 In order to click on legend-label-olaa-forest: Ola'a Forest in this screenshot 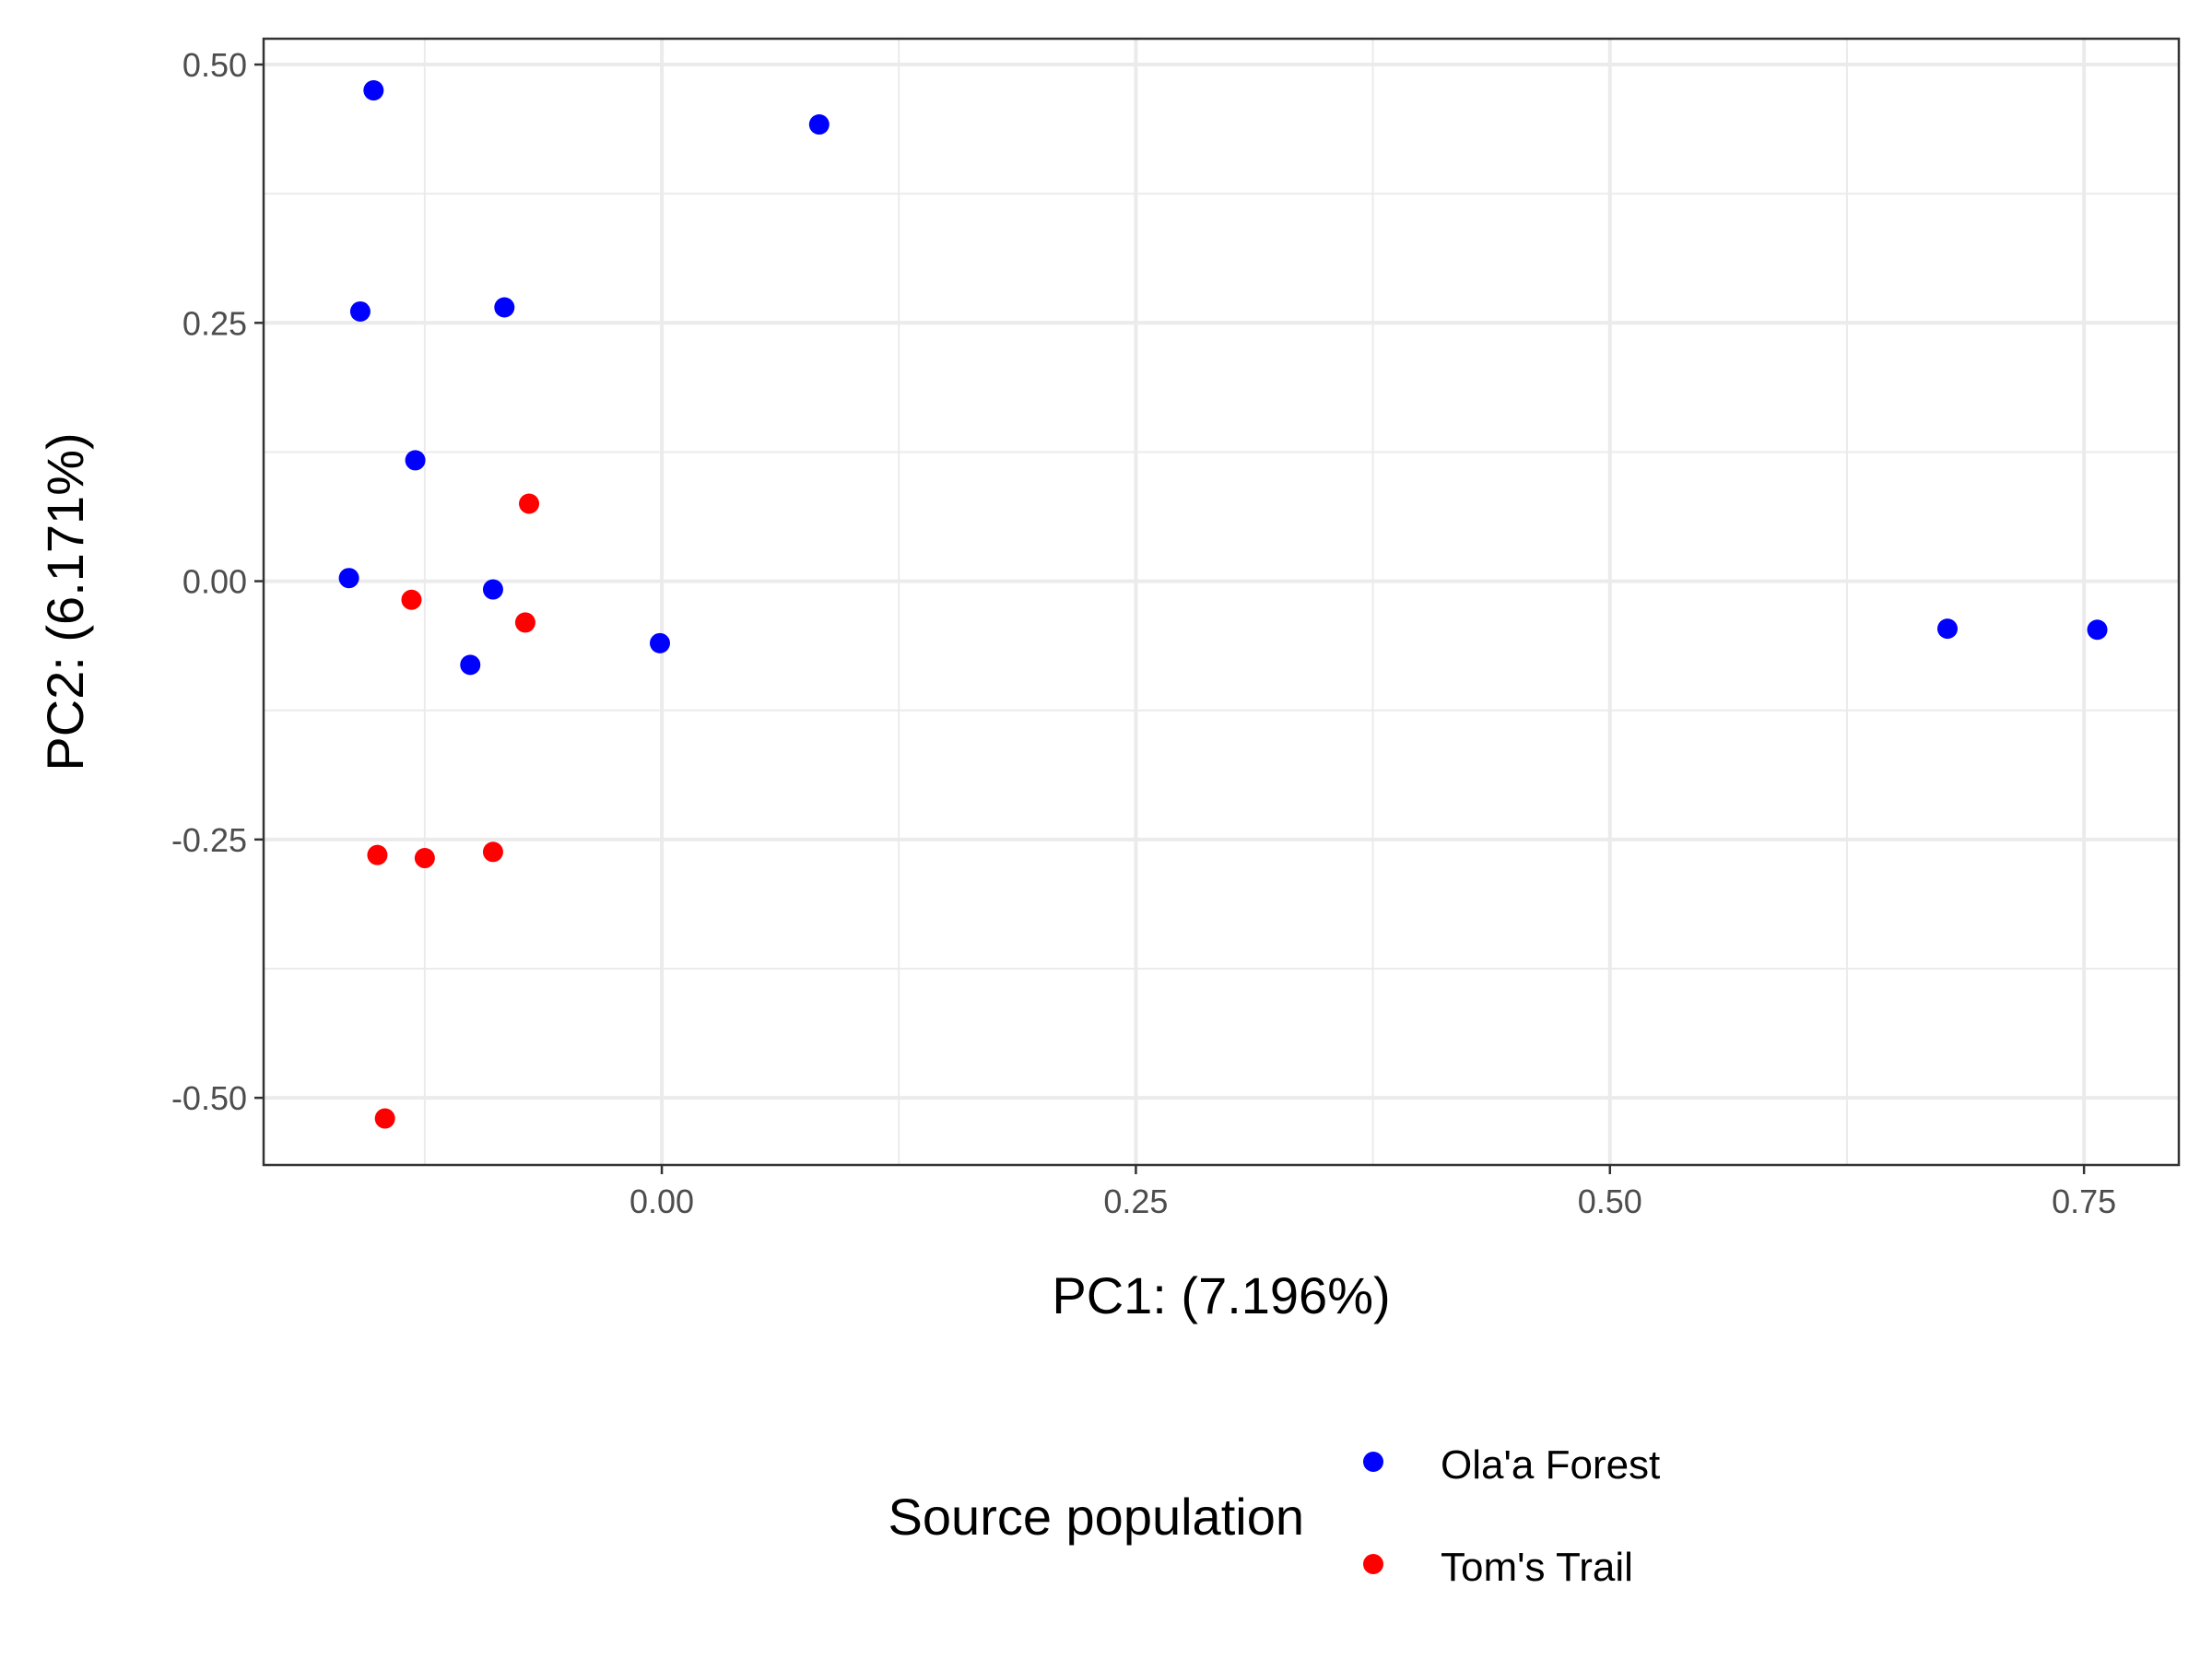, I will do `click(1550, 1465)`.